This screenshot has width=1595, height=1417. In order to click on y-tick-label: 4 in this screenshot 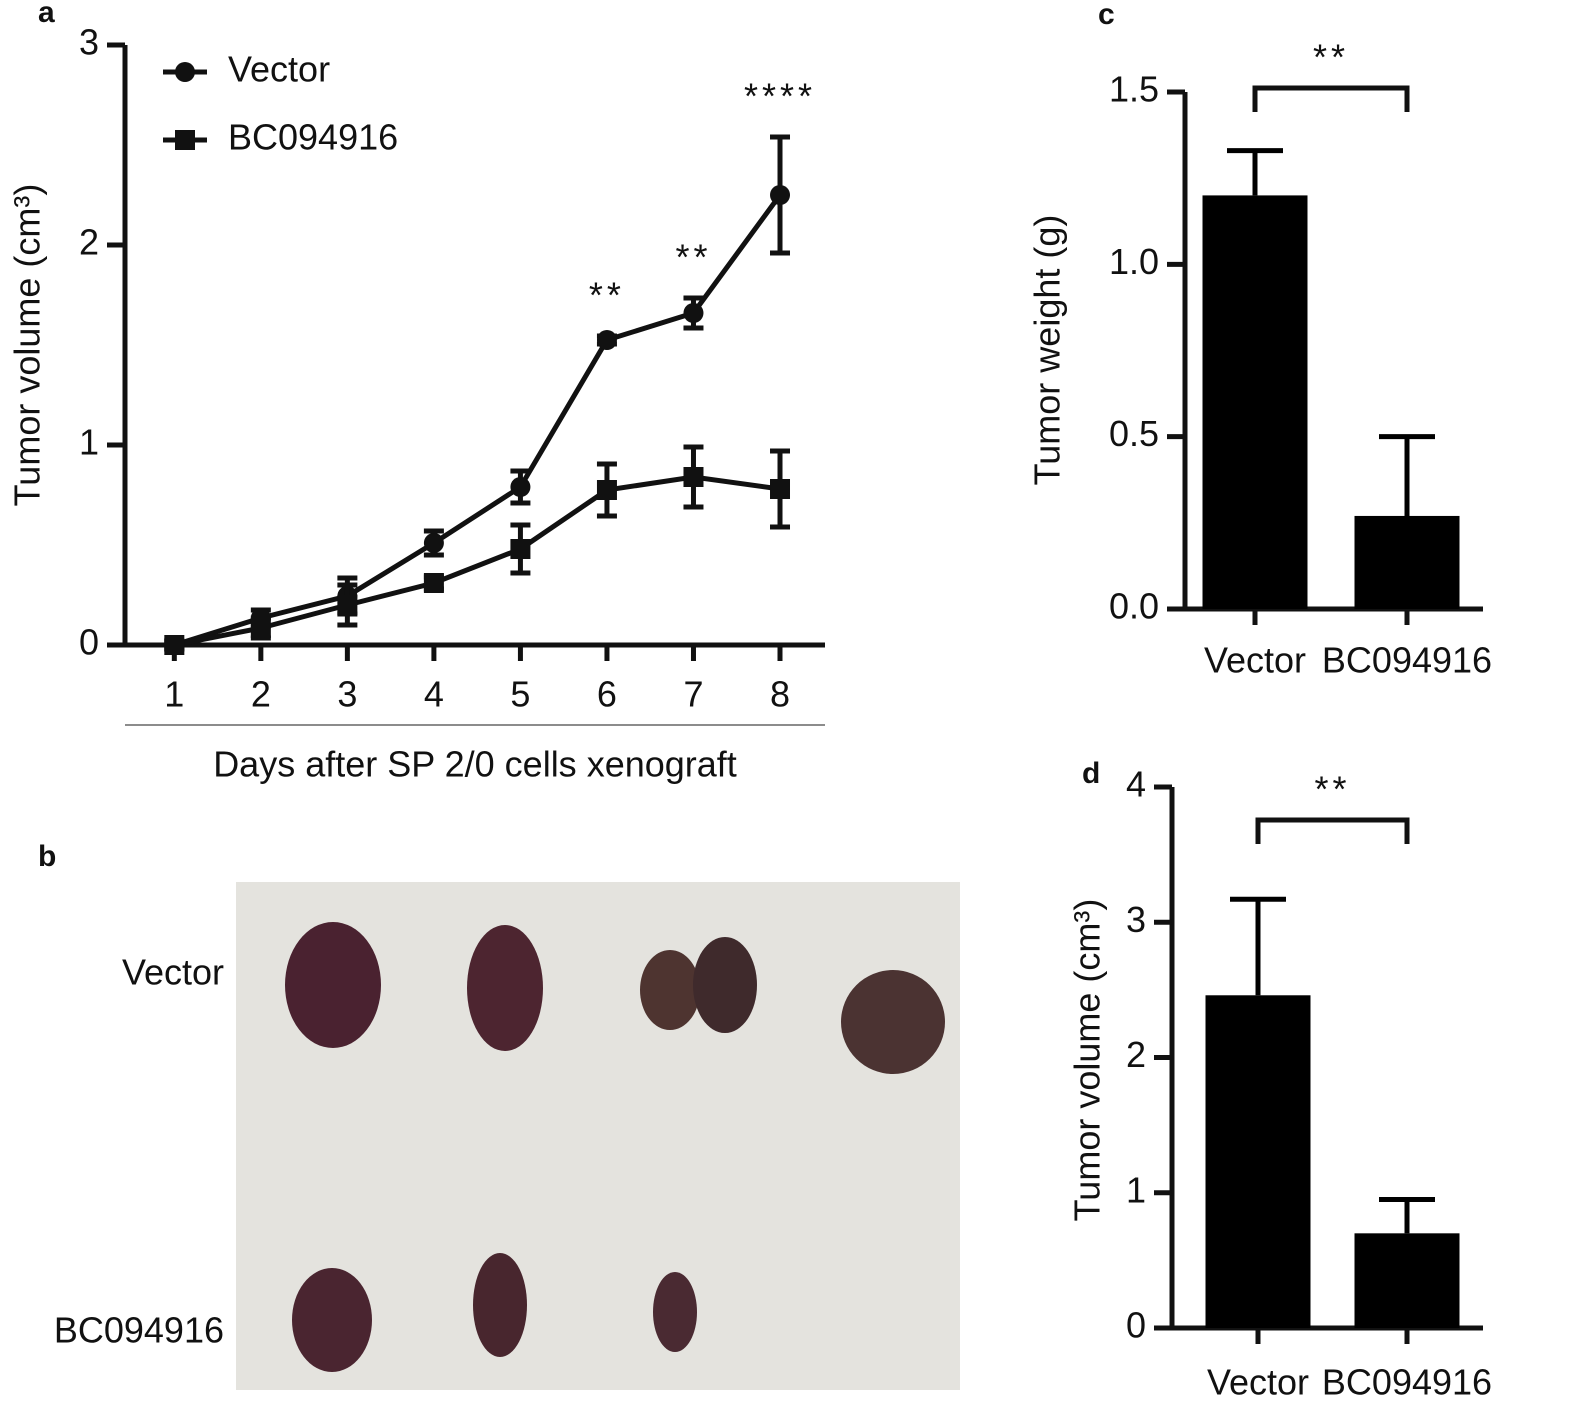, I will do `click(1136, 784)`.